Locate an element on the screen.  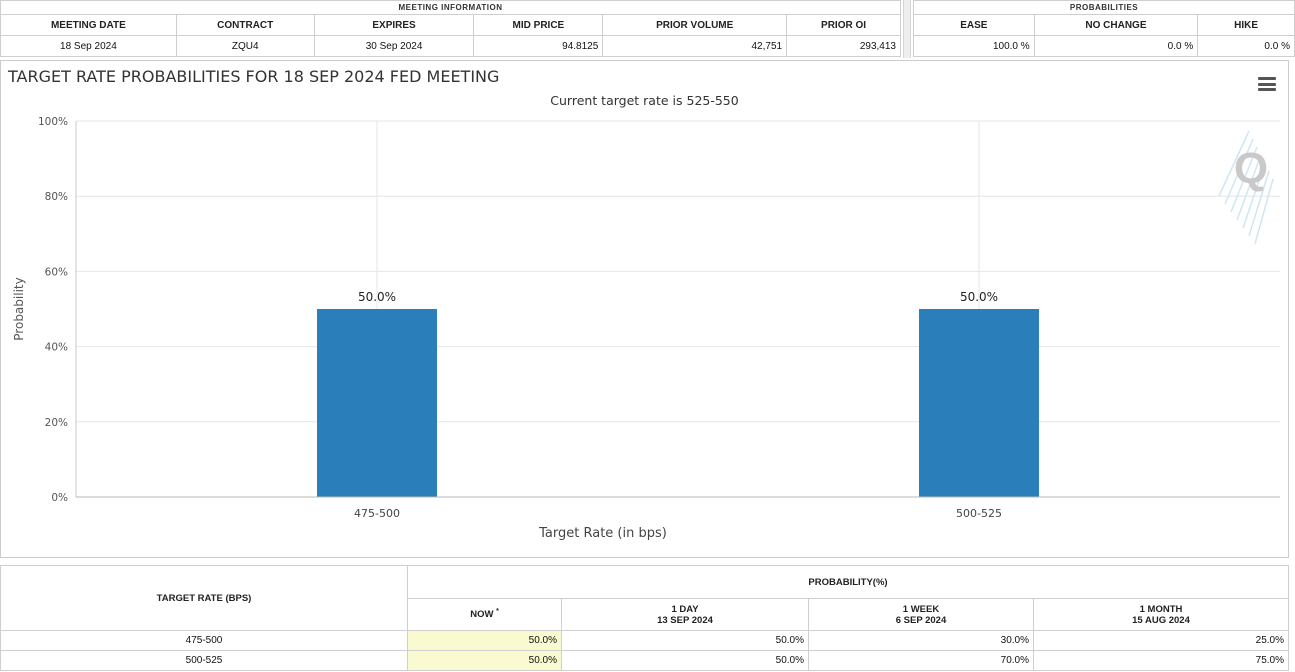
column-now-label: NOW is located at coordinates (482, 615).